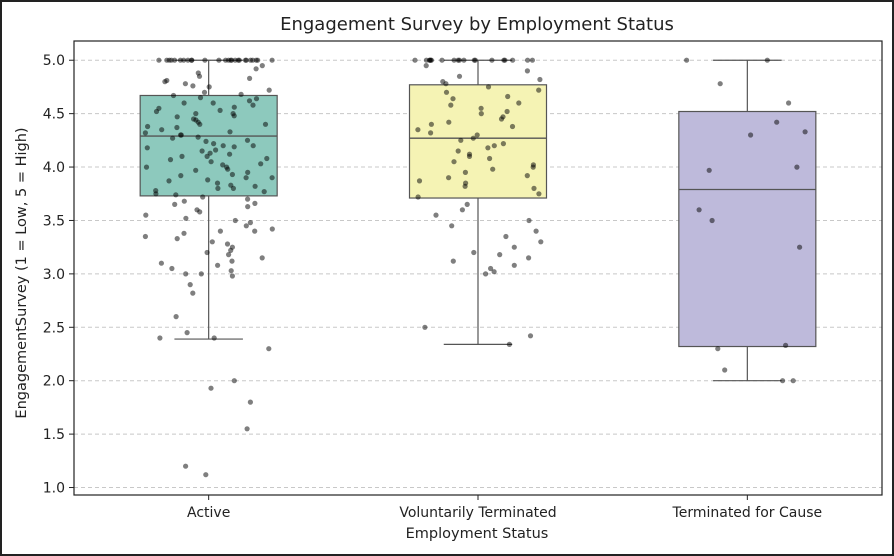  What do you see at coordinates (54, 221) in the screenshot?
I see `y-tick-label: 3.5` at bounding box center [54, 221].